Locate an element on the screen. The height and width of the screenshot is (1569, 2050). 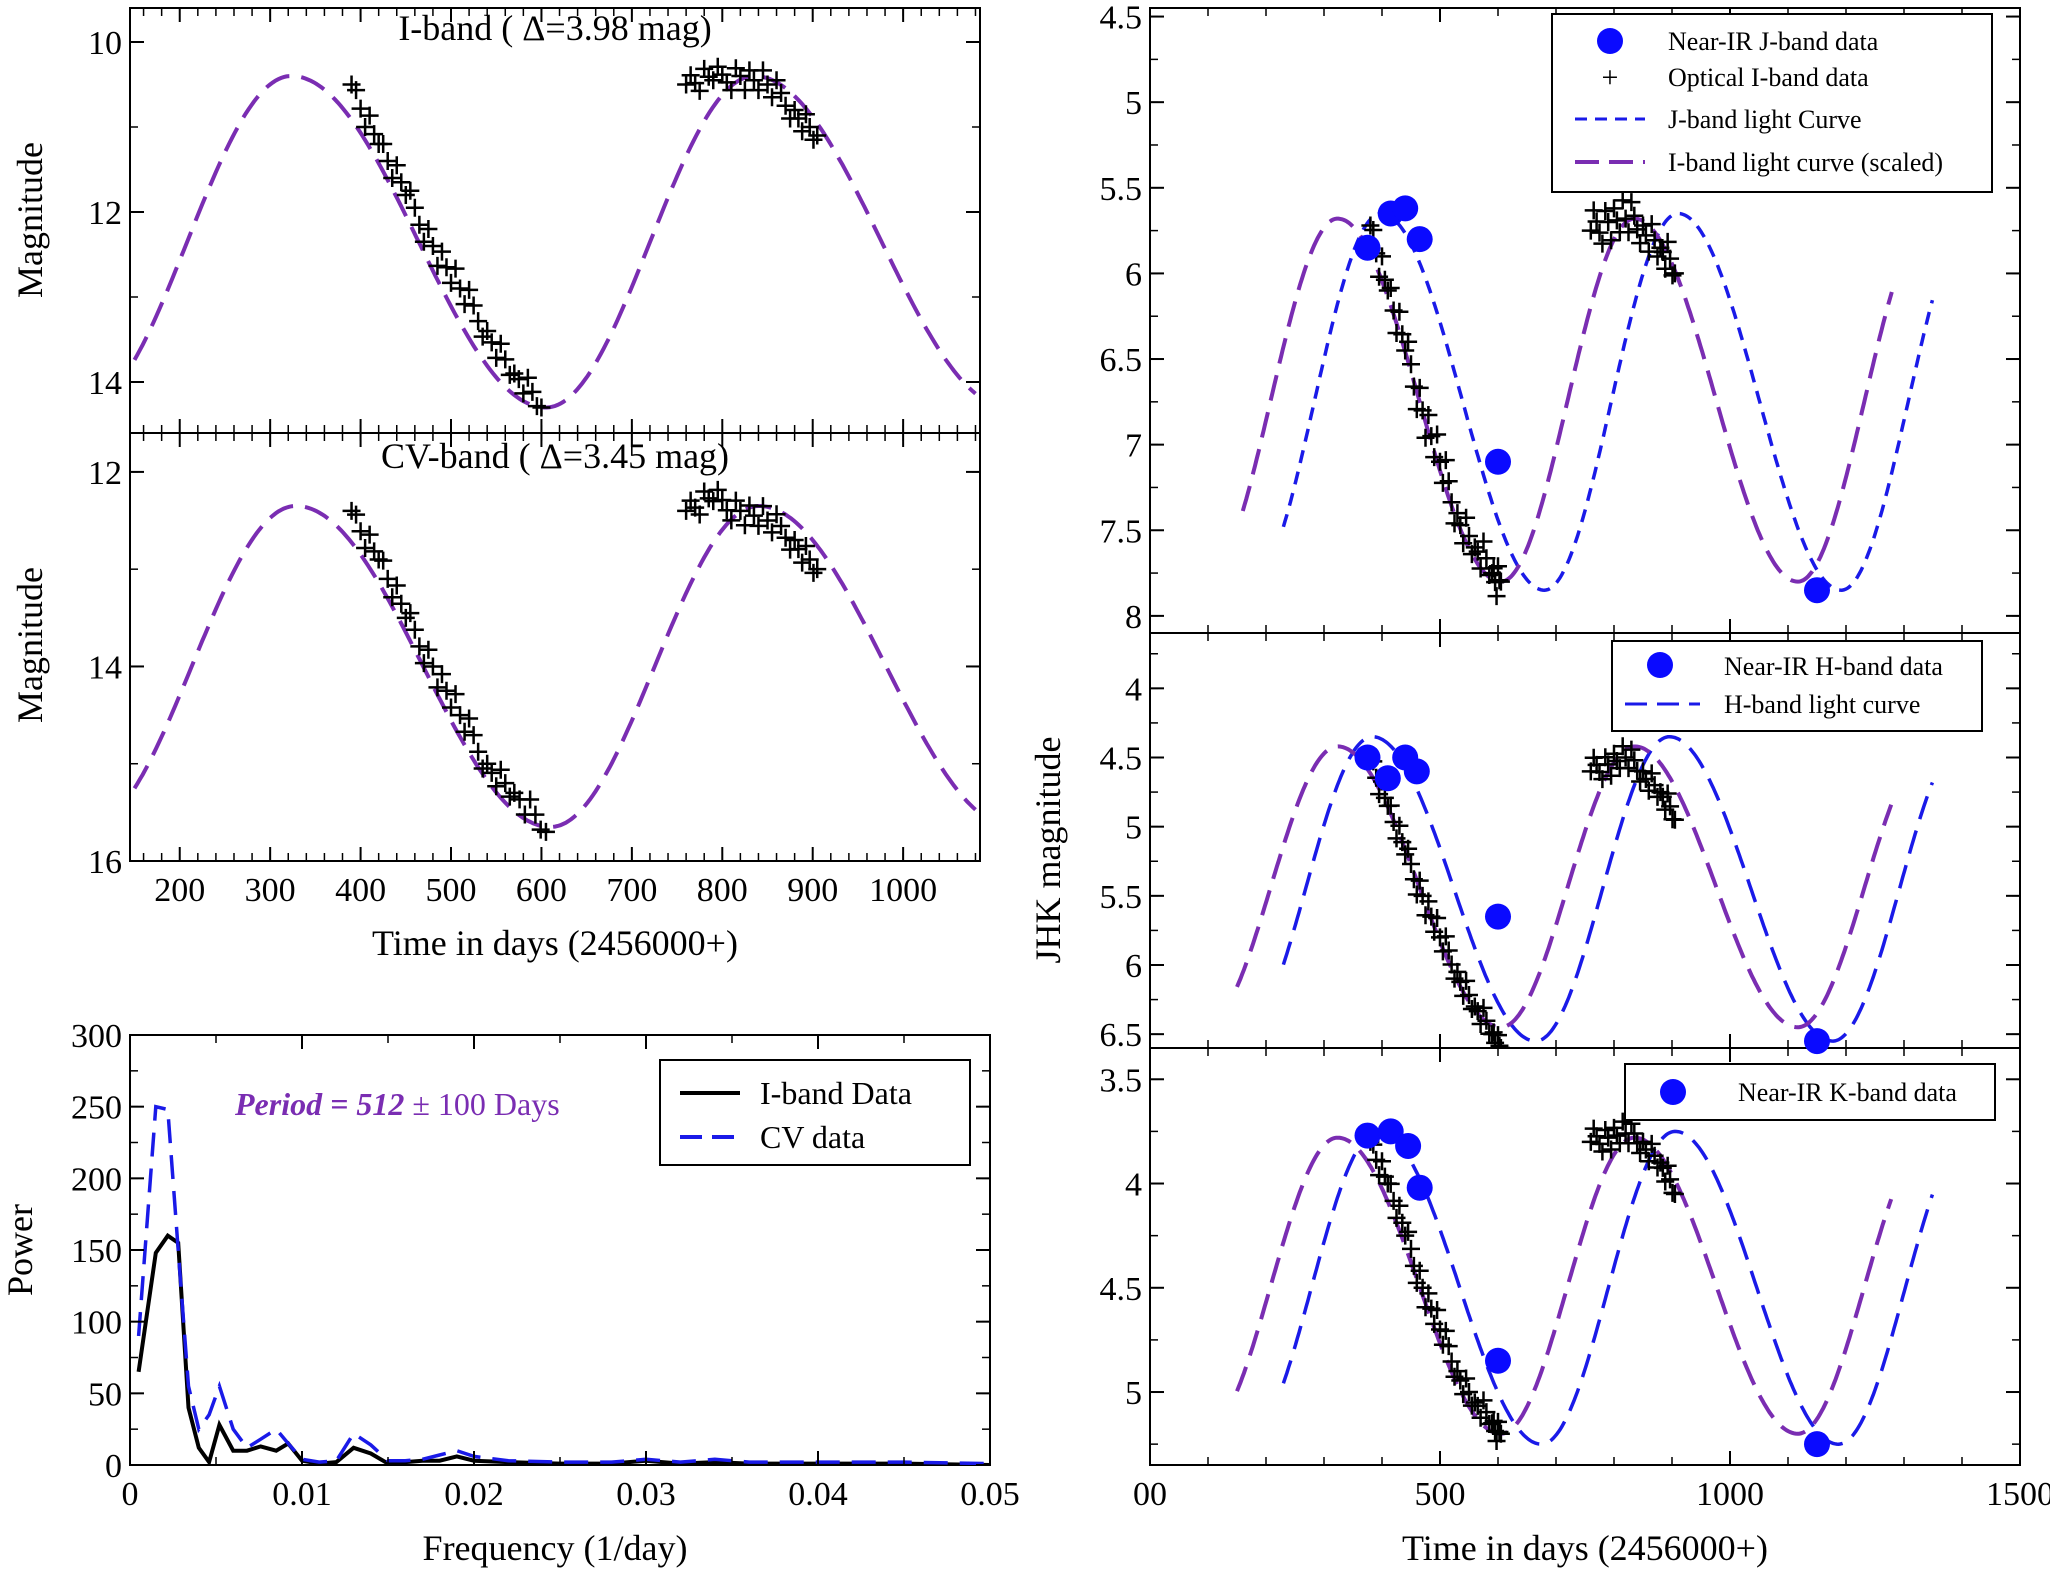
periodogram-ytick-label: 0 is located at coordinates (113, 1466).